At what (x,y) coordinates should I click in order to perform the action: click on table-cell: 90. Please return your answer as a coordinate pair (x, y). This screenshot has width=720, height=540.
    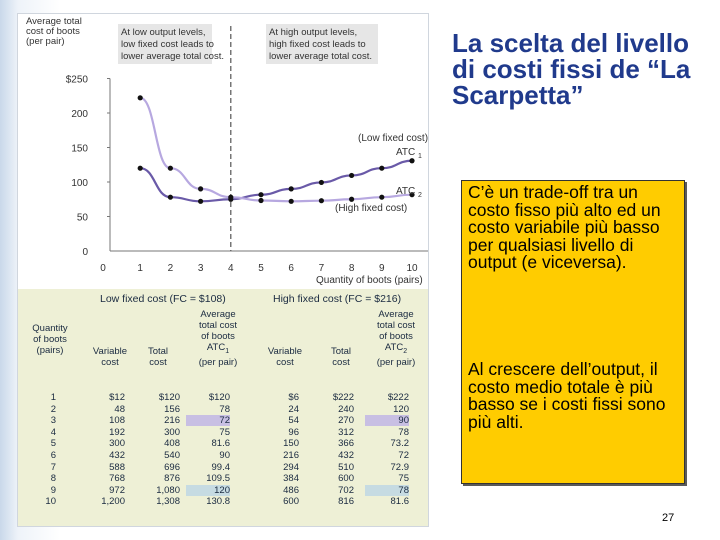
    Looking at the image, I should click on (387, 421).